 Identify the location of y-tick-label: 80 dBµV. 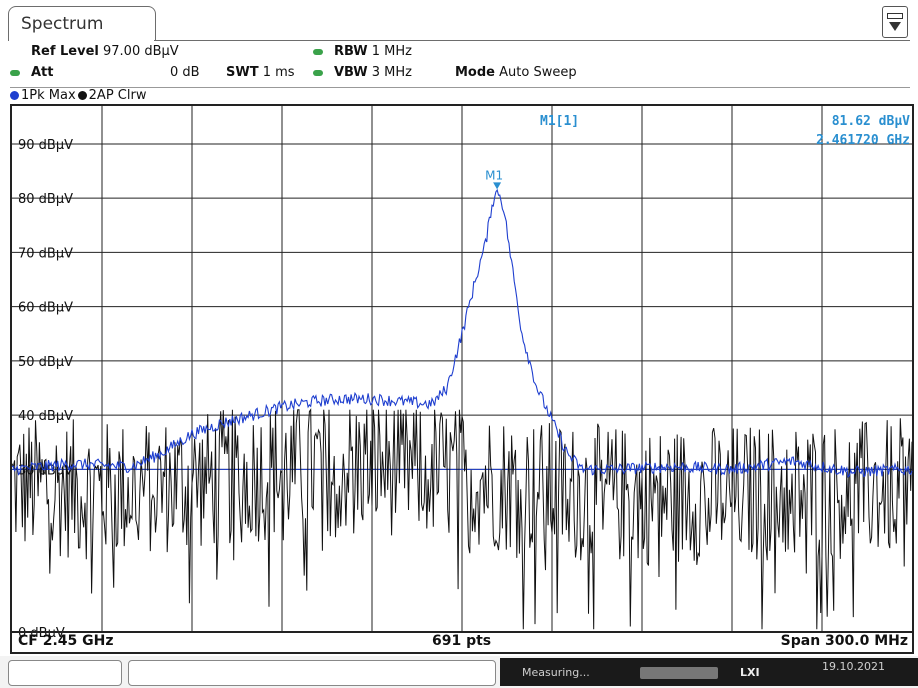
(45, 199).